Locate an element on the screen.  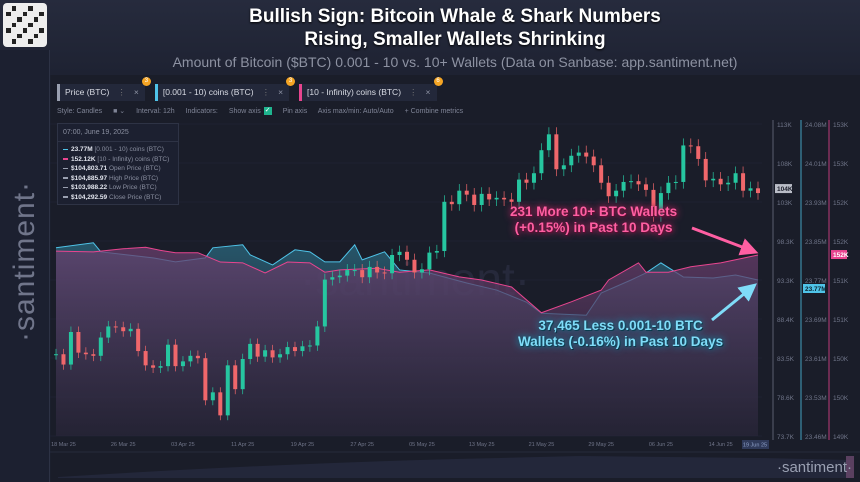
legend-row: $104,885.97 High Price (BTC) is located at coordinates (118, 180).